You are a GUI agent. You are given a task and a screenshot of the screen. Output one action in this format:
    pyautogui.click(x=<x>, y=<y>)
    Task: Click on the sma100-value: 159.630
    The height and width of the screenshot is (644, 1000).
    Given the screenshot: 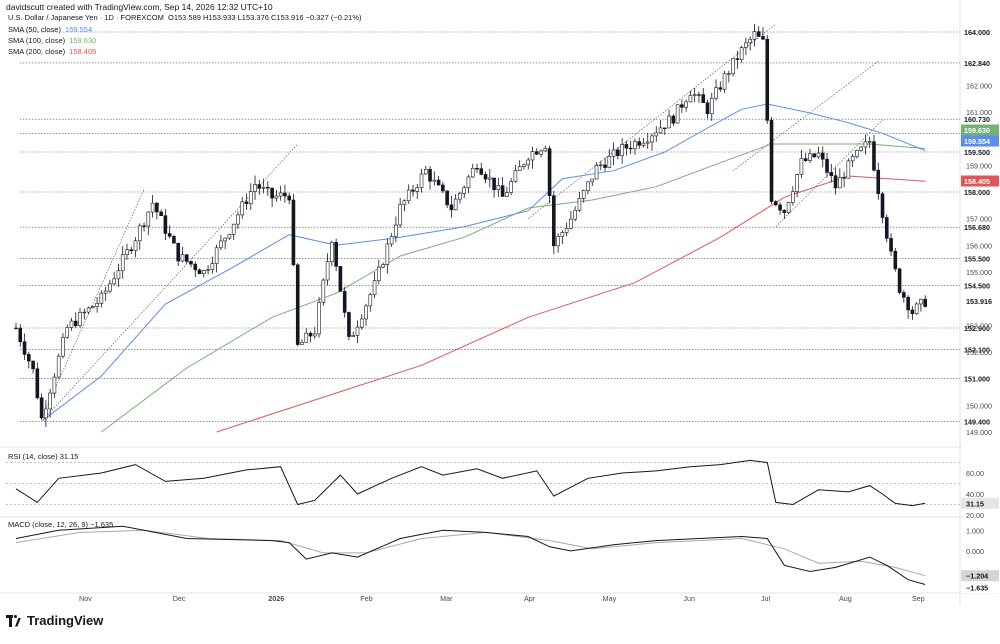 What is the action you would take?
    pyautogui.click(x=83, y=40)
    